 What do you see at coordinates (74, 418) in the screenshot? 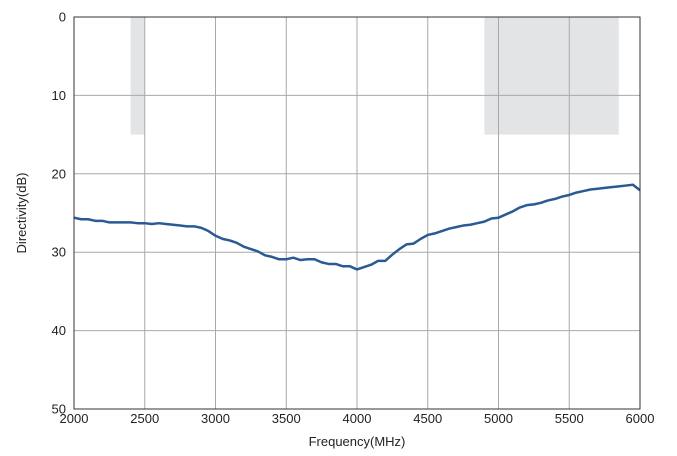
I see `x-tick-label: 2000` at bounding box center [74, 418].